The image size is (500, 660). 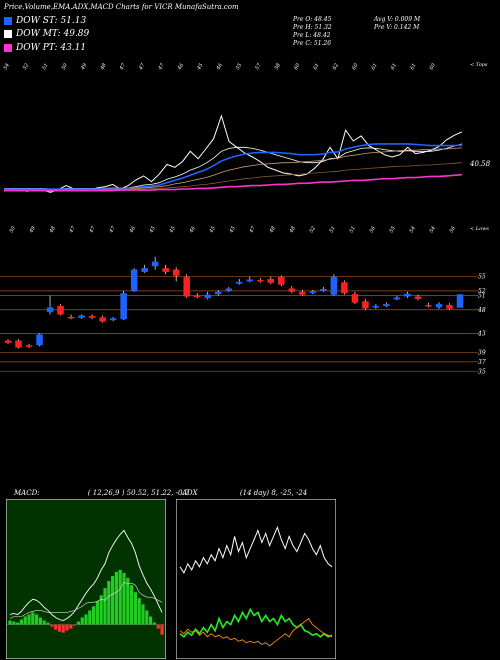 I want to click on tops-label: 50, so click(x=65, y=66).